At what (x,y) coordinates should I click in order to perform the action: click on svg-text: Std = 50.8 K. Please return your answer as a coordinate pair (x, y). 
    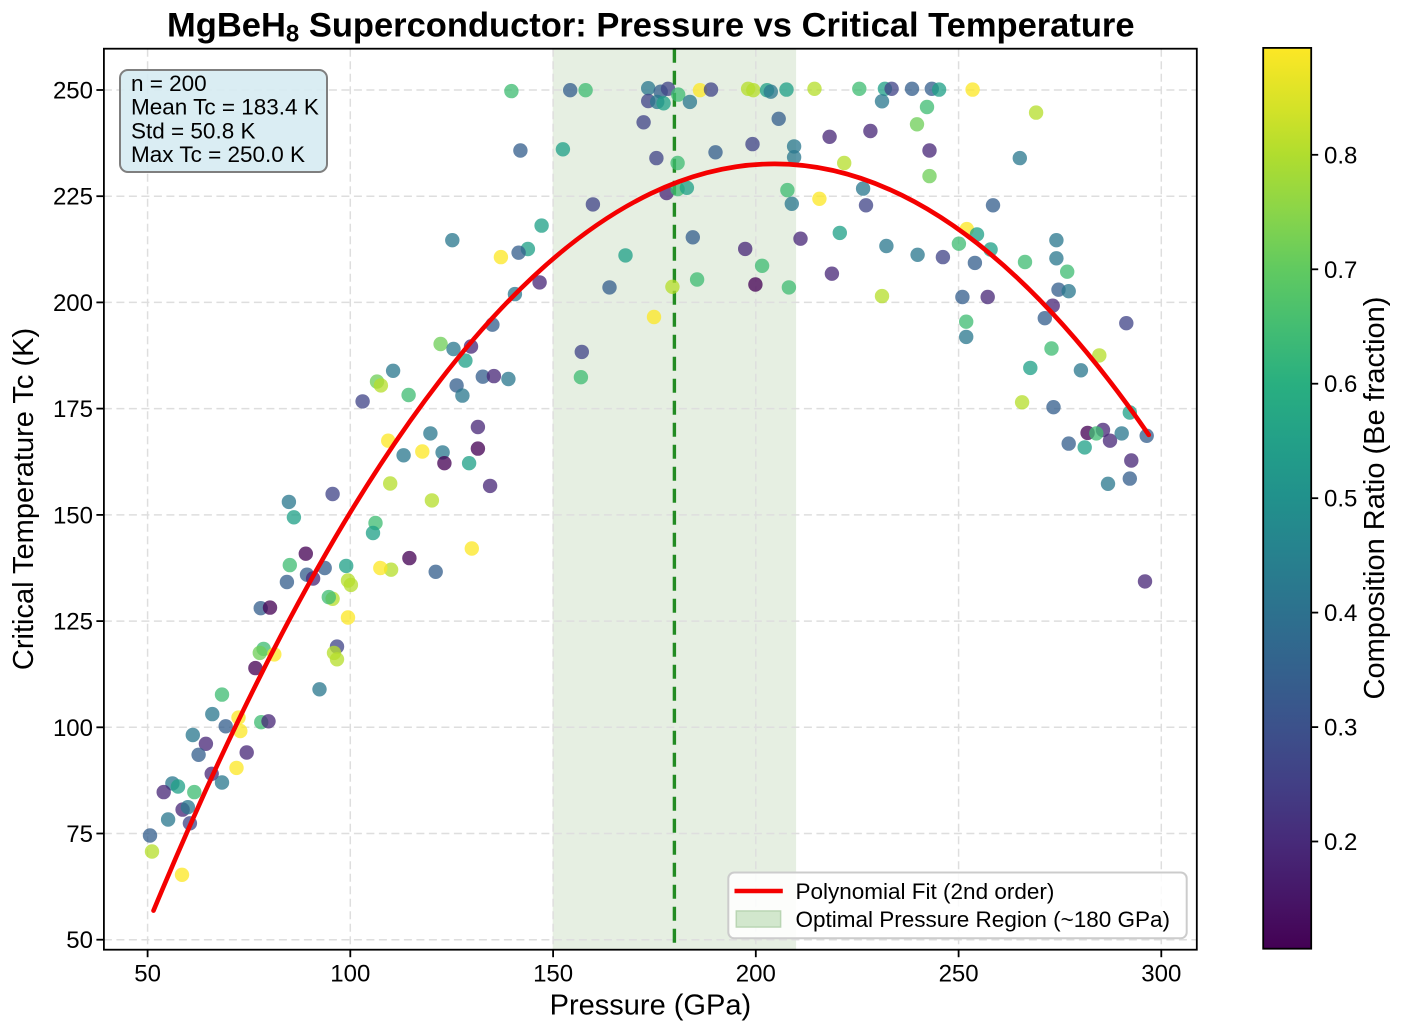
    Looking at the image, I should click on (193, 130).